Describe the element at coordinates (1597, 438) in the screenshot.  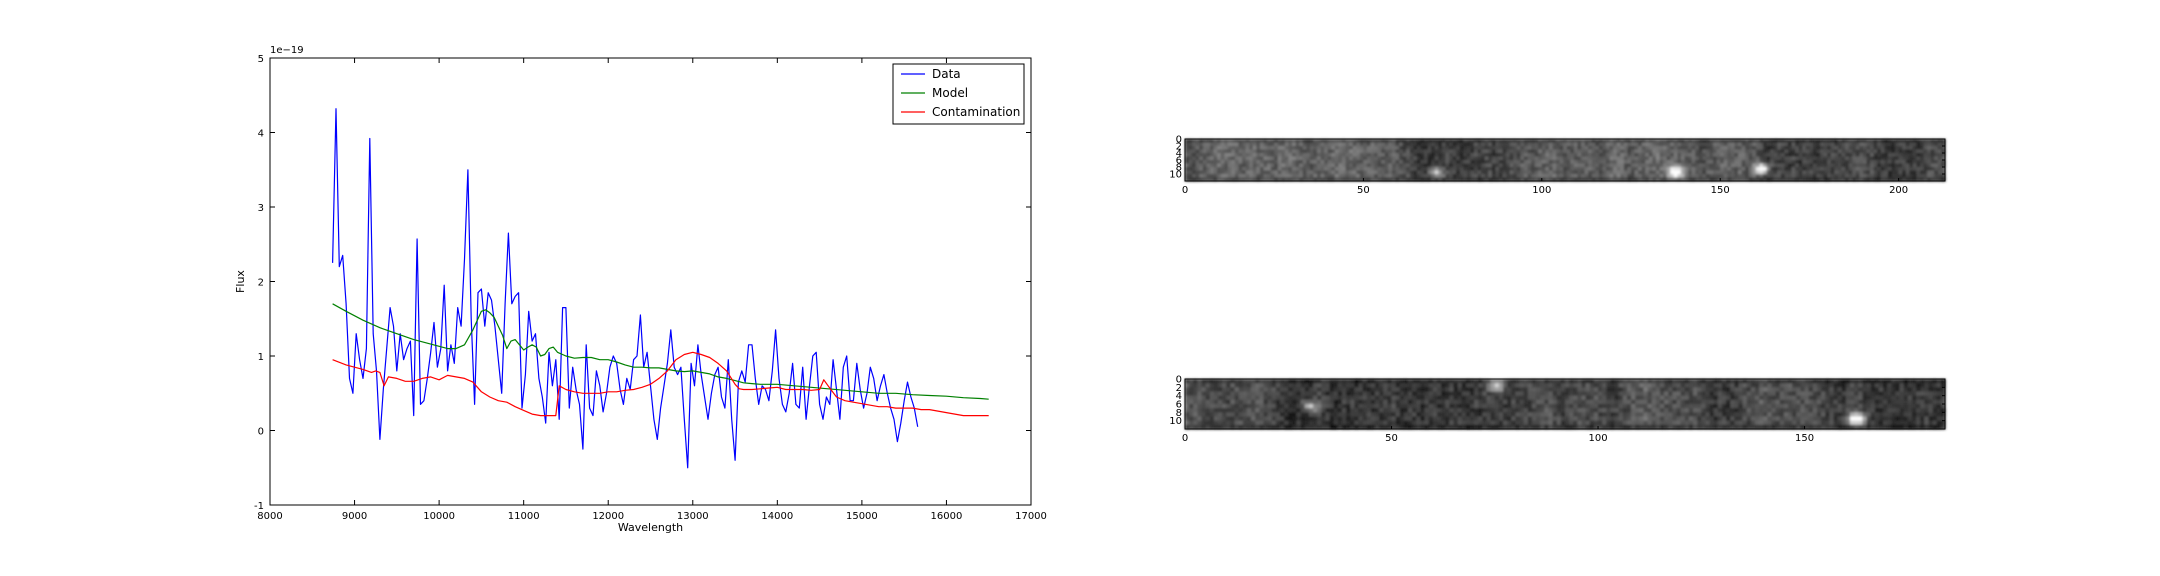
I see `bottom-image-x-tick-label: 100` at that location.